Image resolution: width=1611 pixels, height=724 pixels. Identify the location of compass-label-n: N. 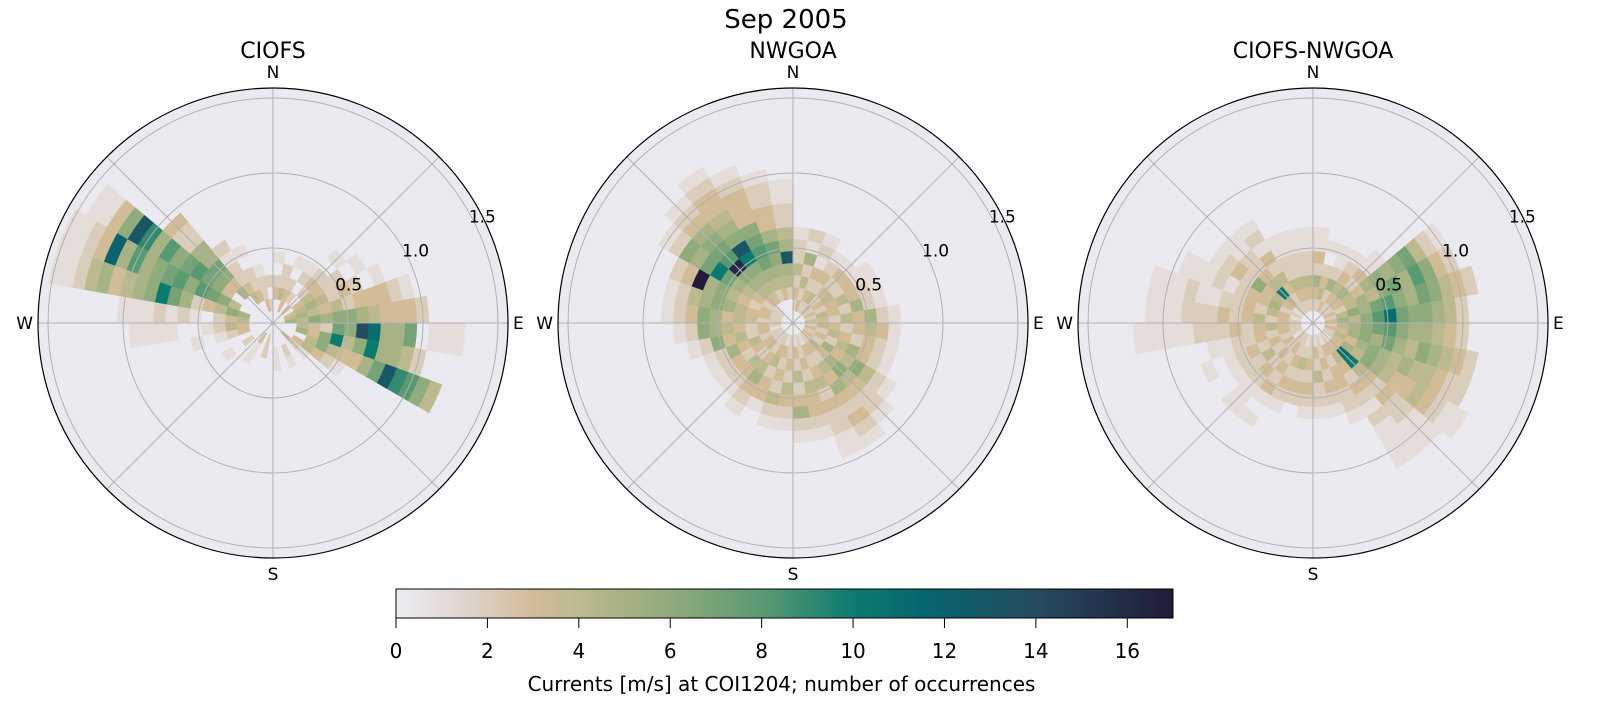
(1313, 73).